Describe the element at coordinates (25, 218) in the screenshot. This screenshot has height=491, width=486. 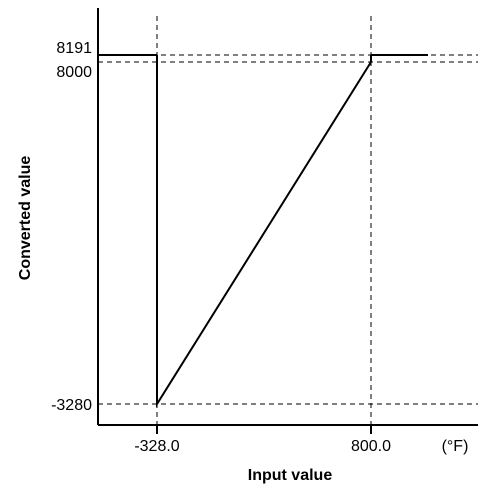
I see `y-axis-title: Converted value` at that location.